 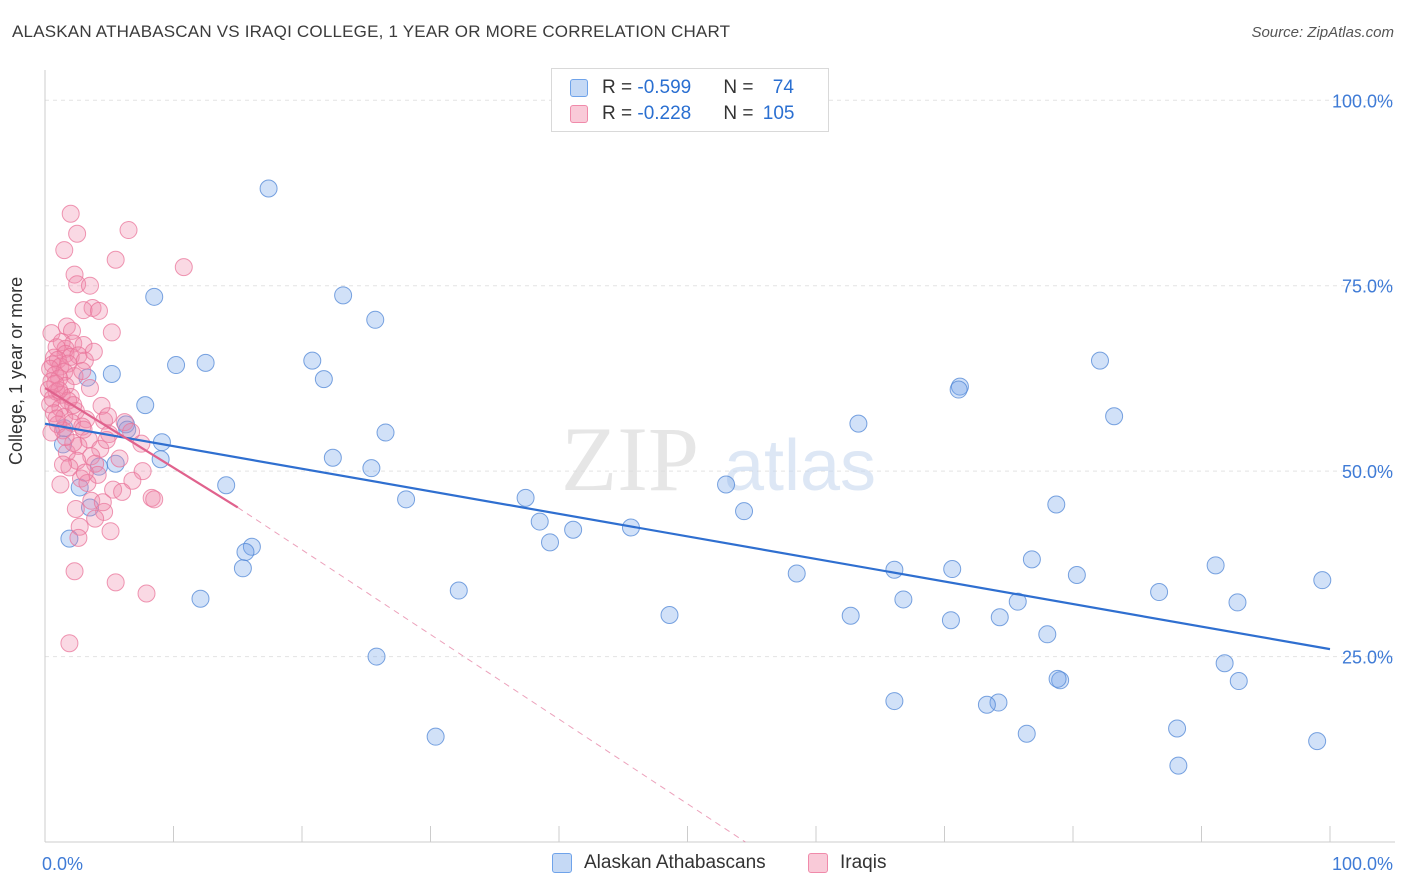 What do you see at coordinates (1322, 32) in the screenshot?
I see `source-label: Source: ZipAtlas.com` at bounding box center [1322, 32].